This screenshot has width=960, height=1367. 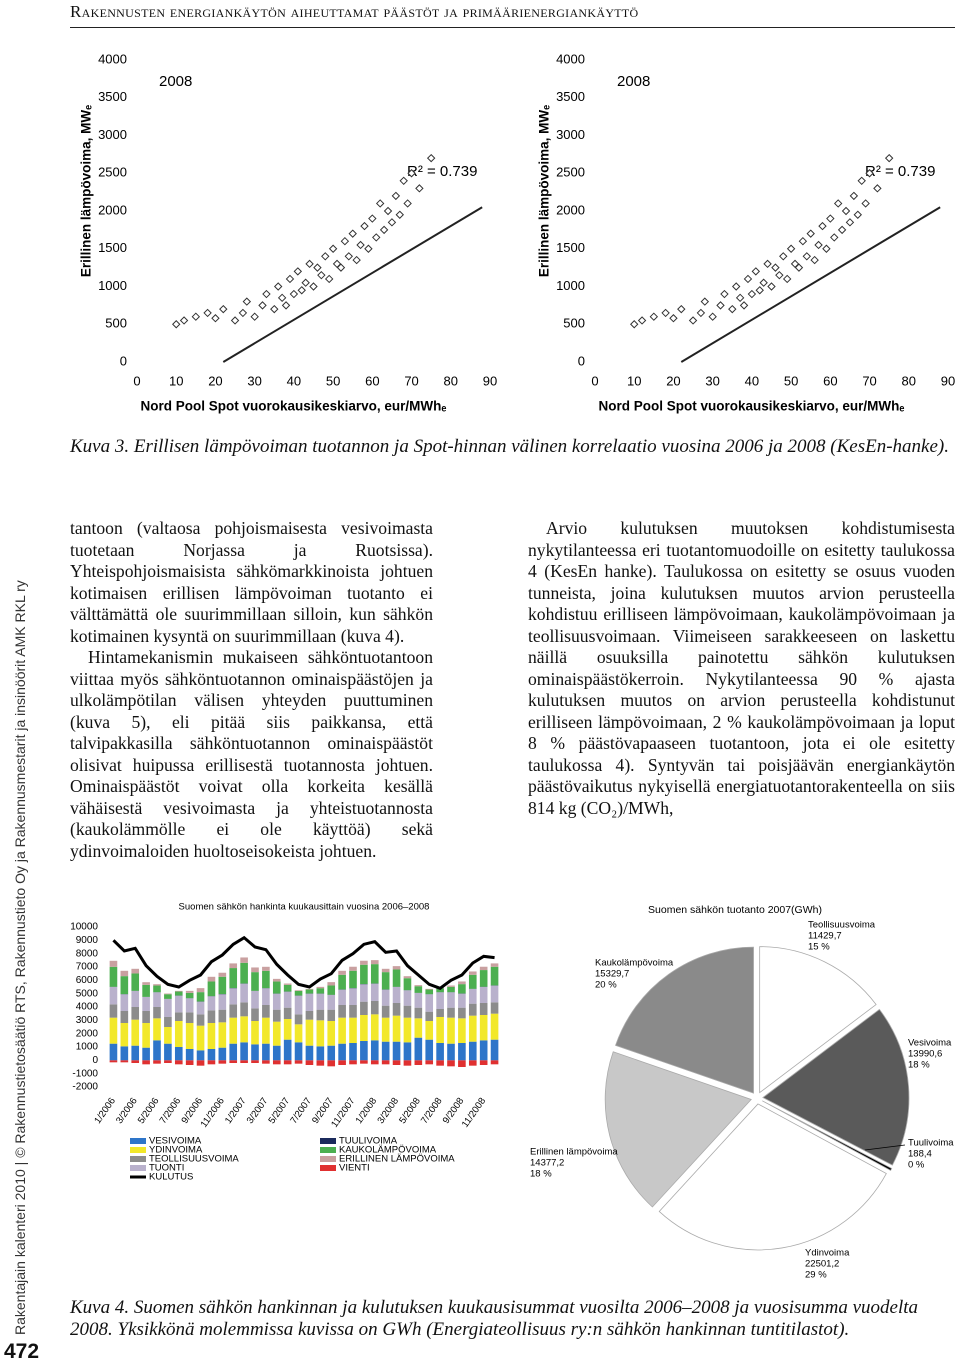 What do you see at coordinates (175, 1141) in the screenshot?
I see `legend-label: VESIVOIMA` at bounding box center [175, 1141].